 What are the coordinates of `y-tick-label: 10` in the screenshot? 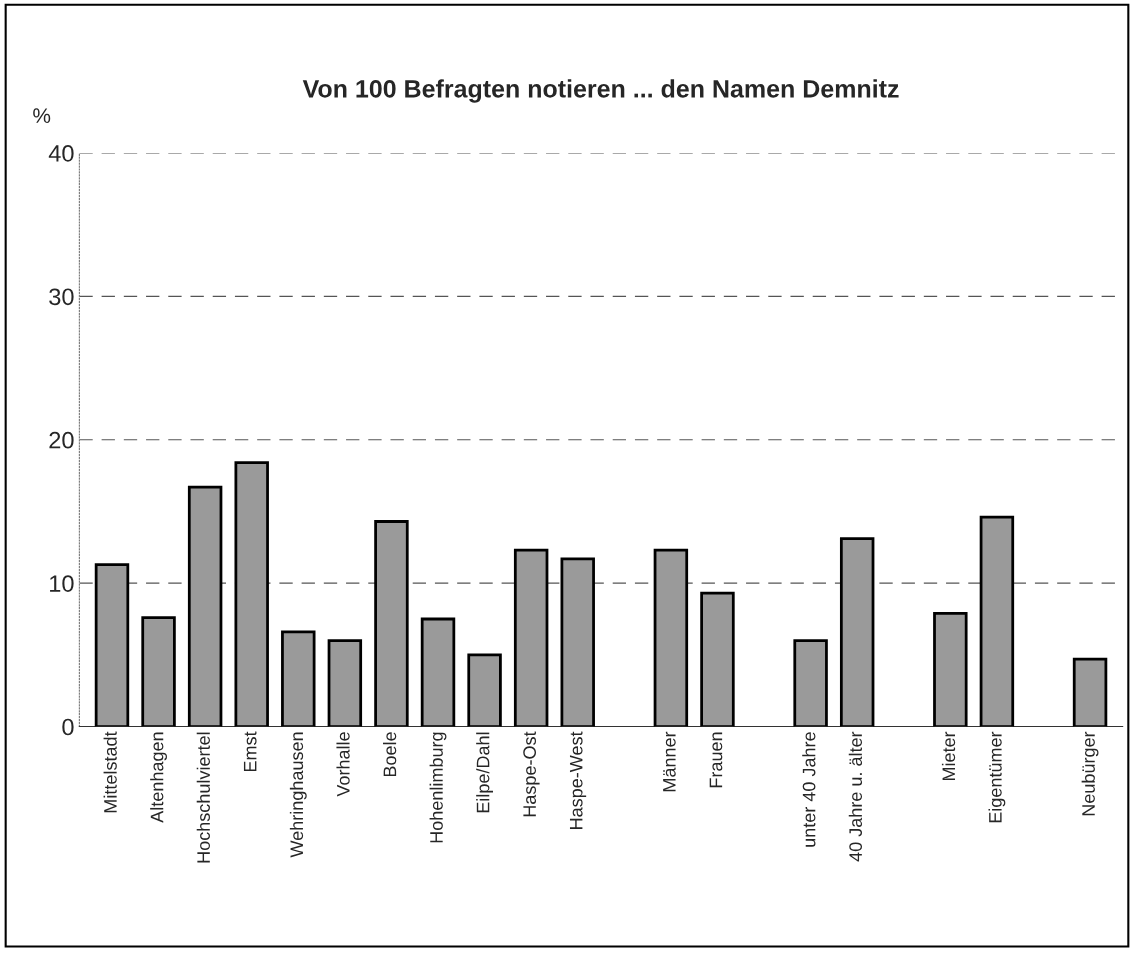 It's located at (62, 583).